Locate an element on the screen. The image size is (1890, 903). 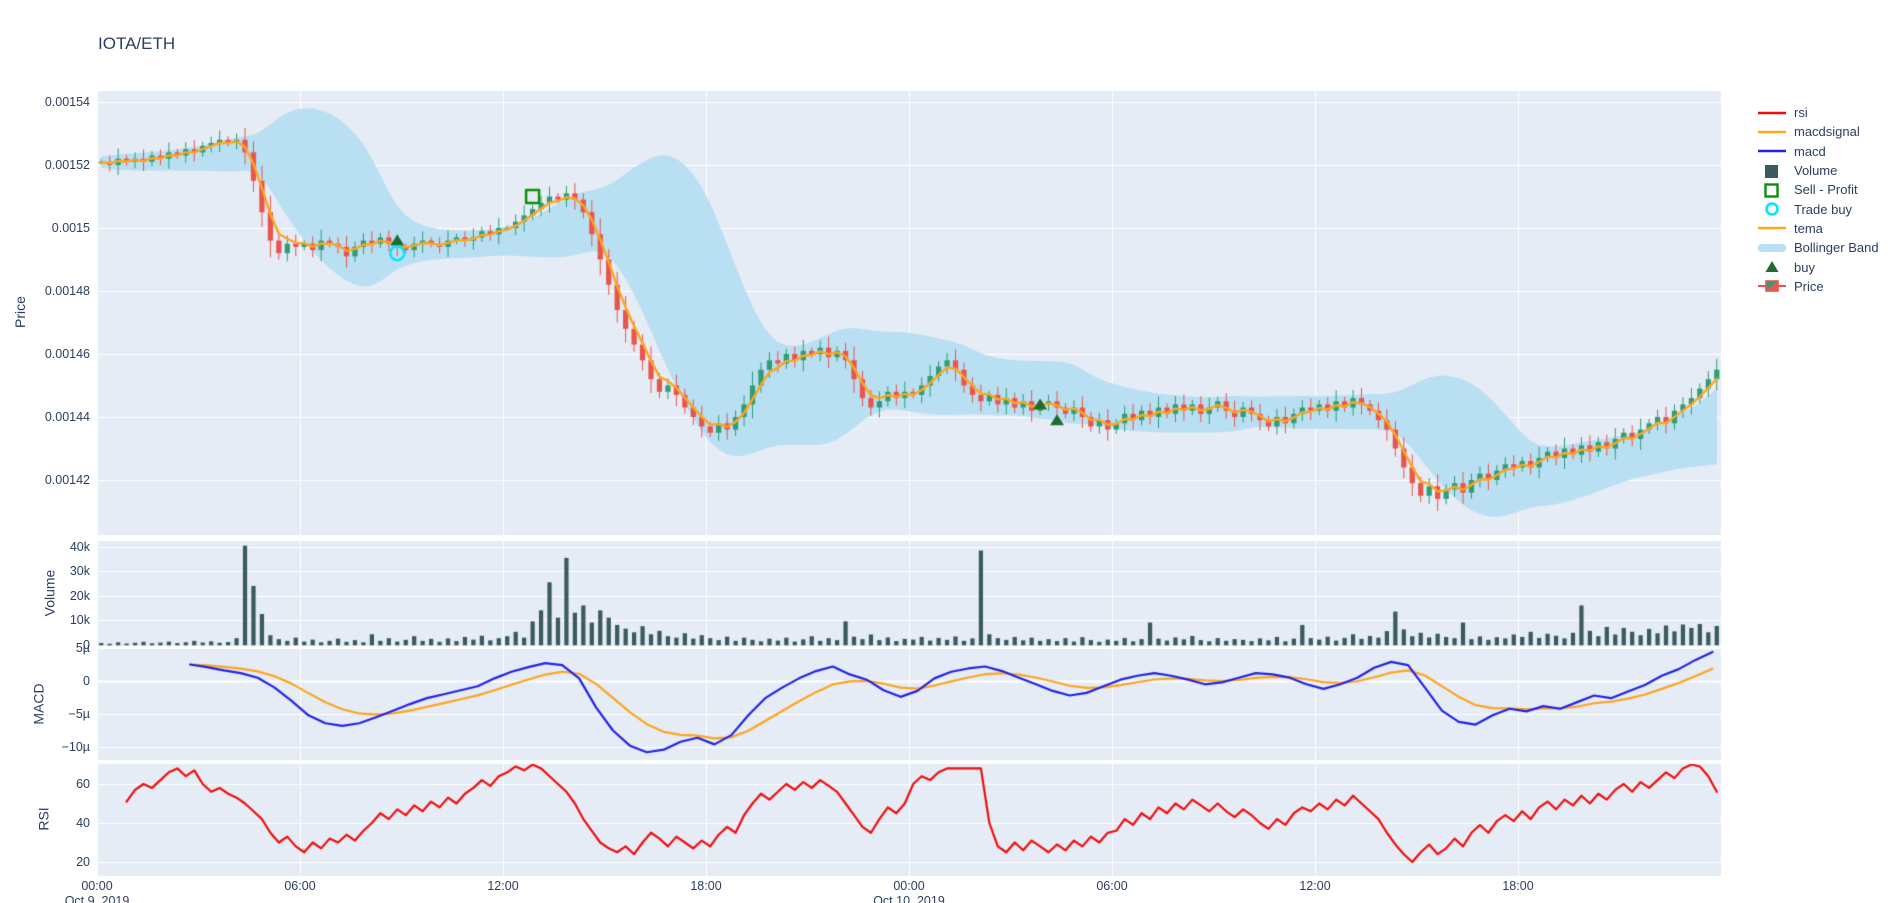
y-tick-label: 40k is located at coordinates (79, 546).